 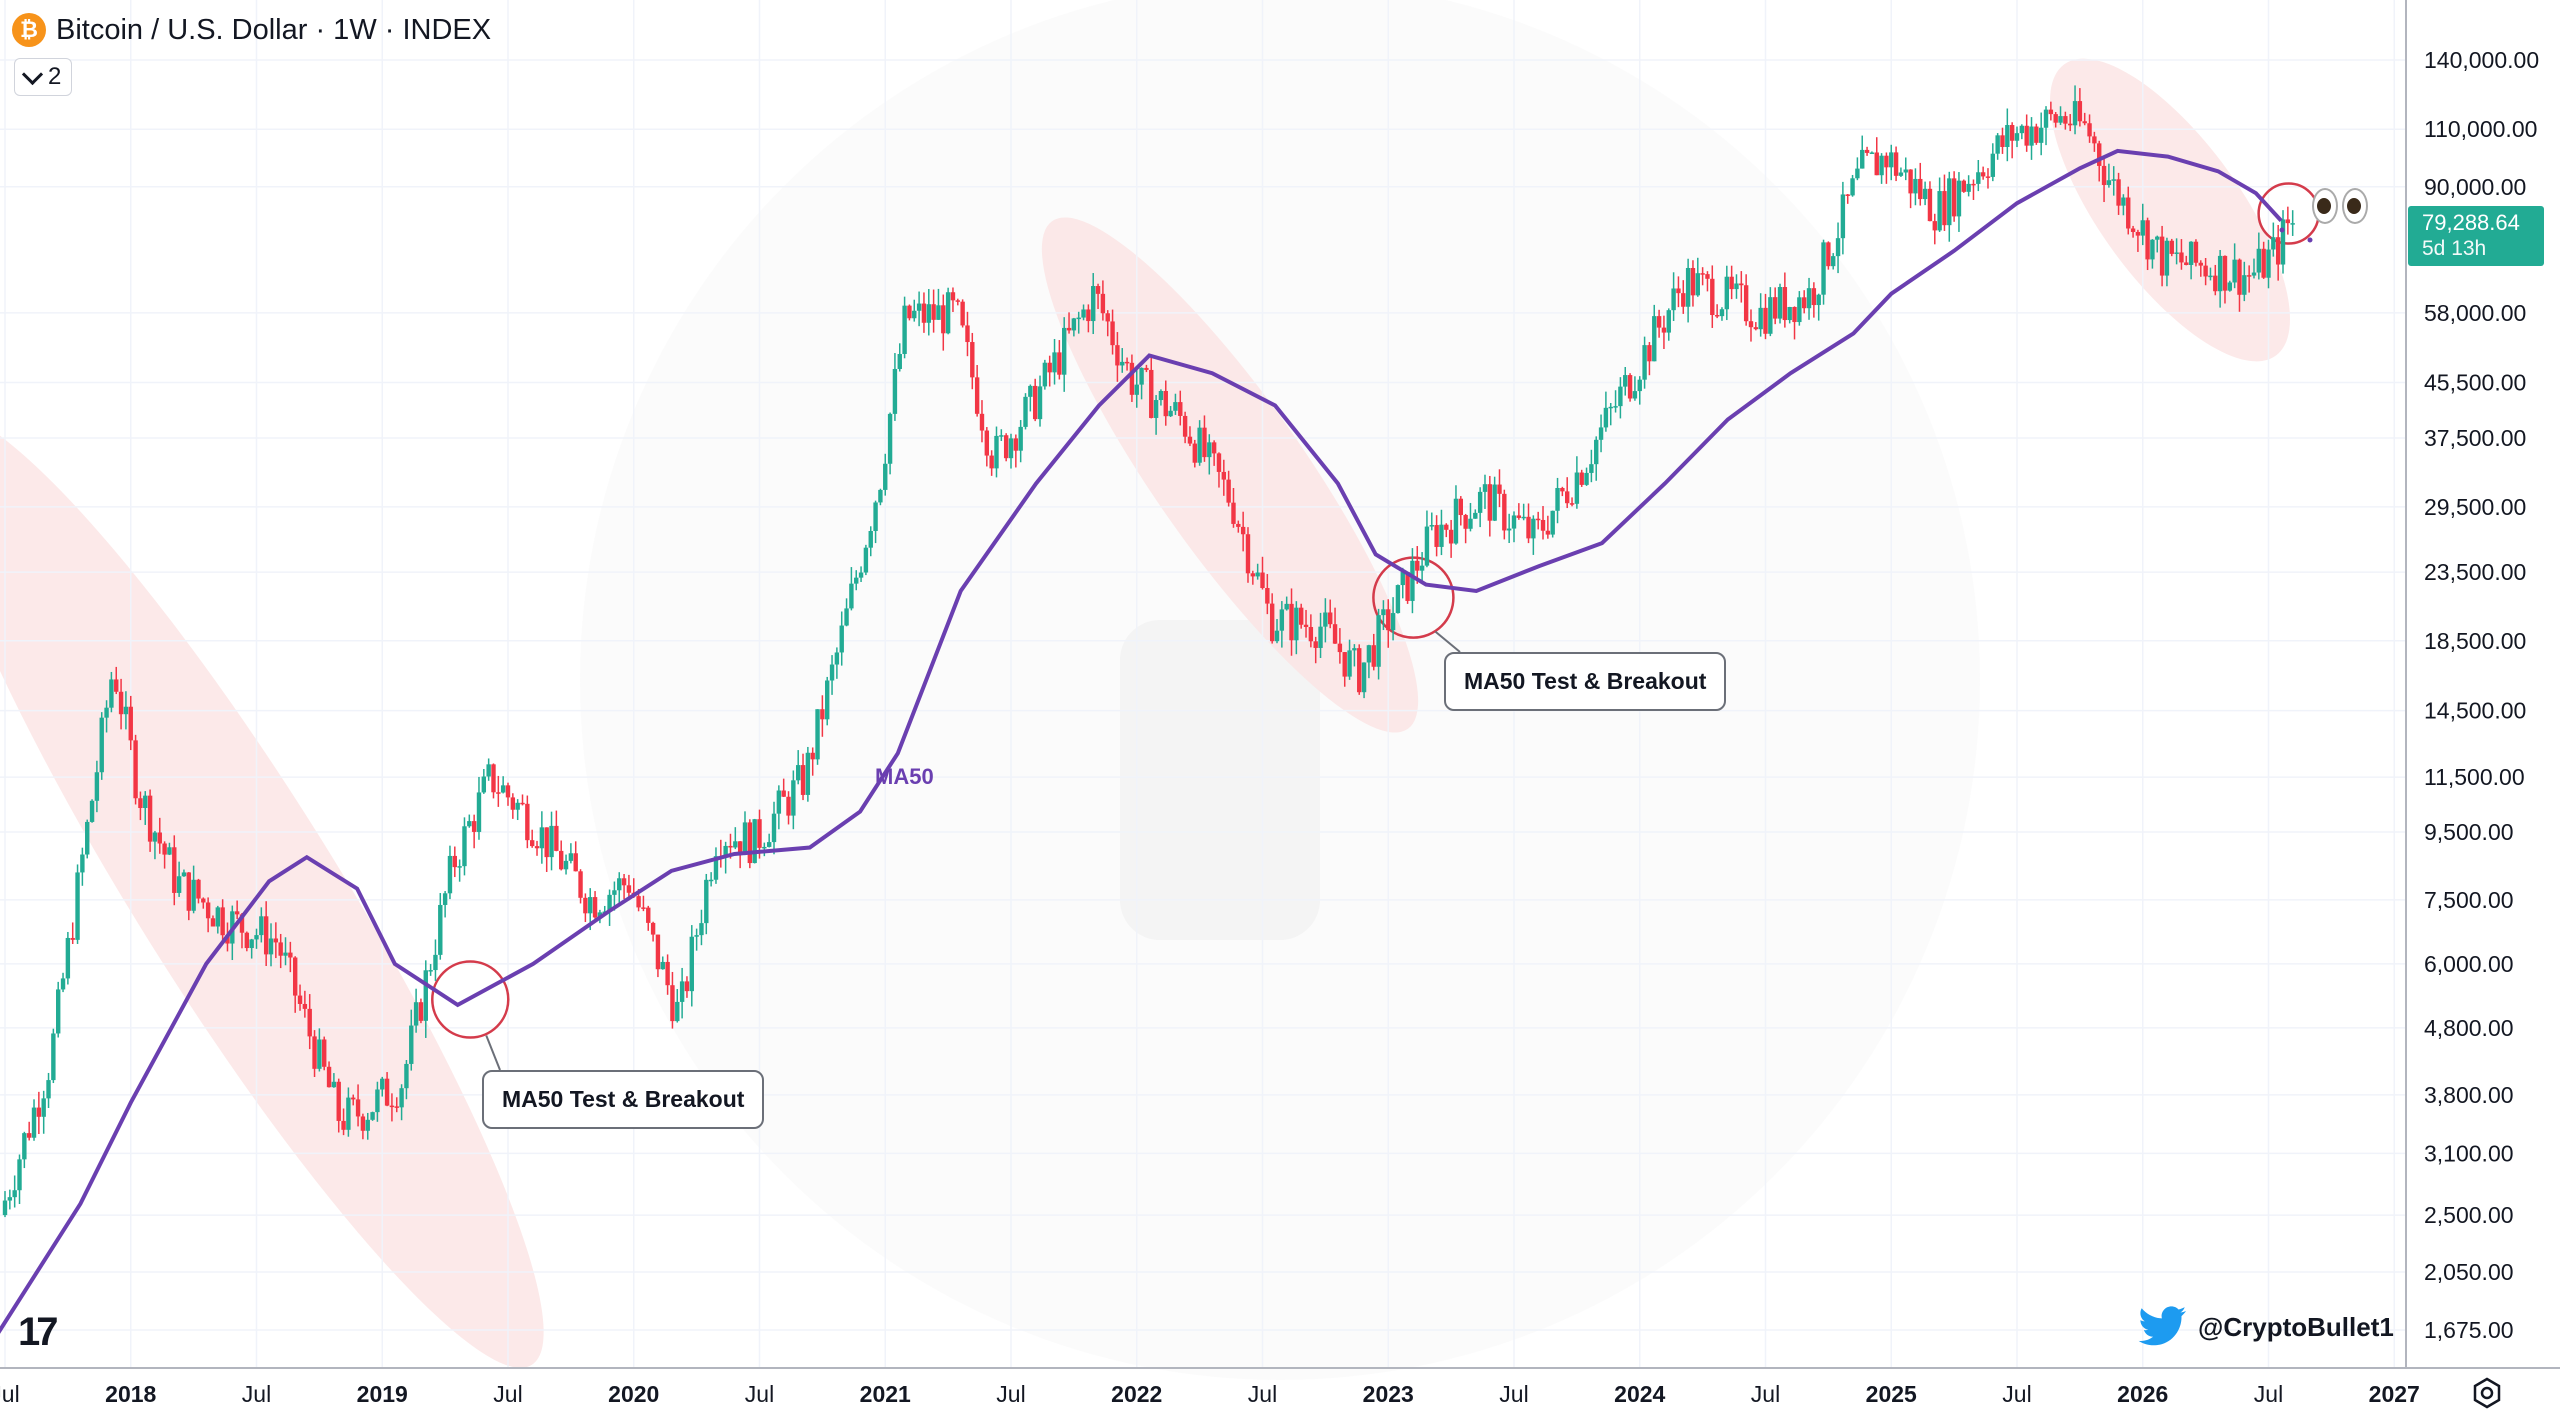 What do you see at coordinates (2474, 777) in the screenshot?
I see `price-tick-label: 11,500.00` at bounding box center [2474, 777].